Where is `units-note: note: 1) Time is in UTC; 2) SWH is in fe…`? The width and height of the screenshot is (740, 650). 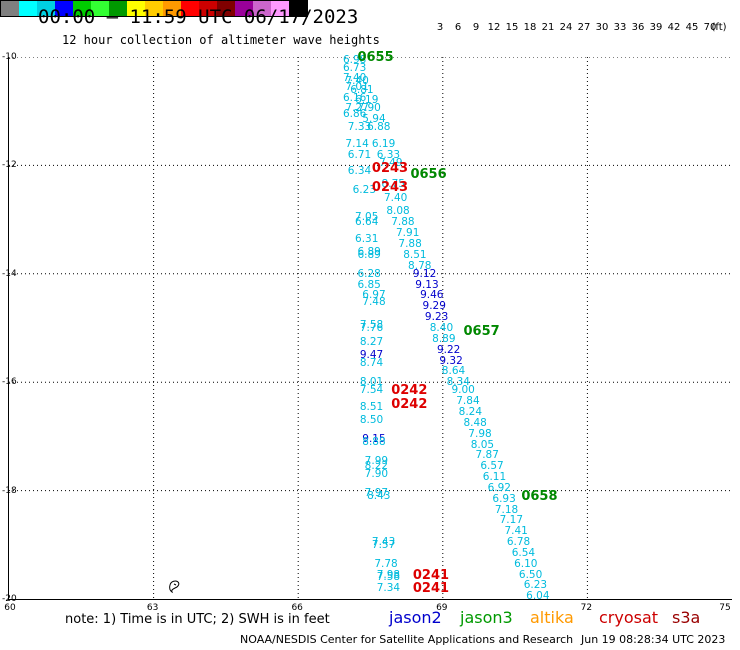
units-note: note: 1) Time is in UTC; 2) SWH is in fe… is located at coordinates (197, 619).